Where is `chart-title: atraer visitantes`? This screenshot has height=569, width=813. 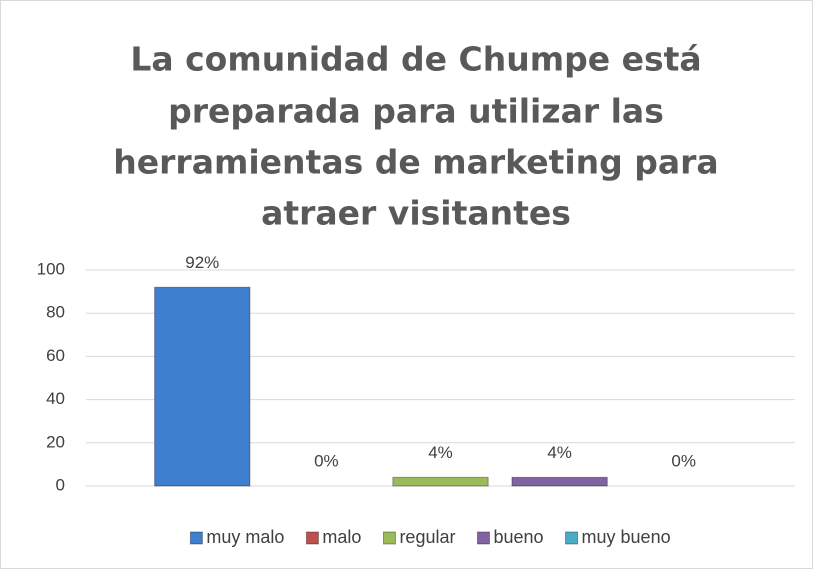
chart-title: atraer visitantes is located at coordinates (416, 213).